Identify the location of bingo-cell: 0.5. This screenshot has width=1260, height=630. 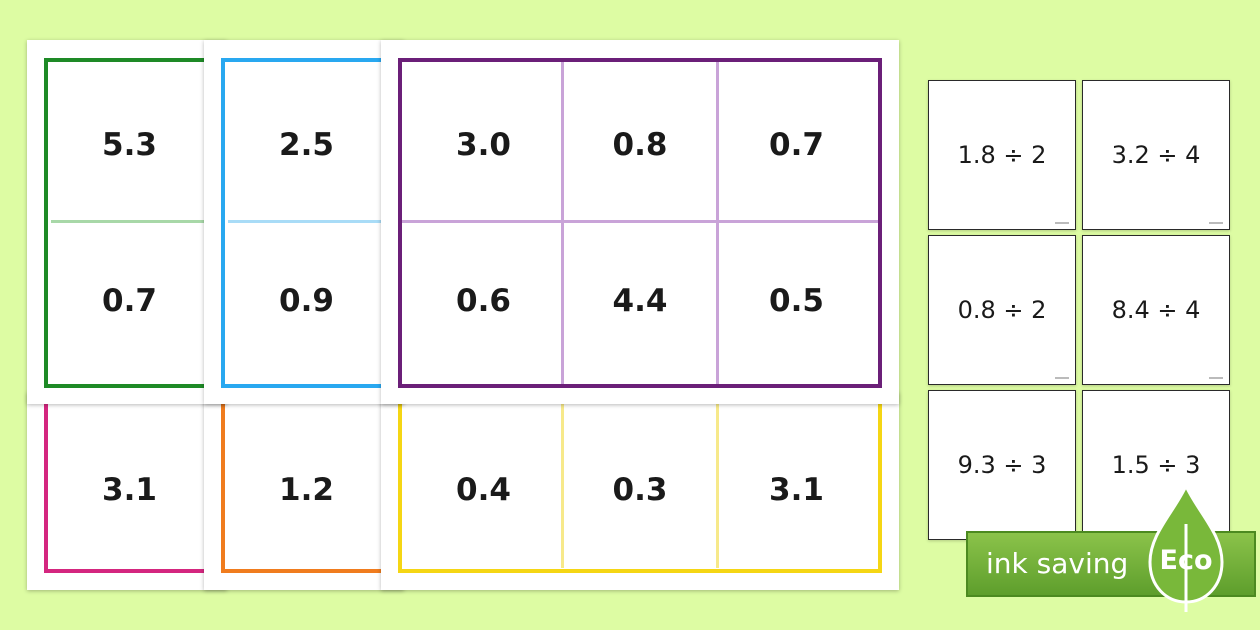
(796, 301).